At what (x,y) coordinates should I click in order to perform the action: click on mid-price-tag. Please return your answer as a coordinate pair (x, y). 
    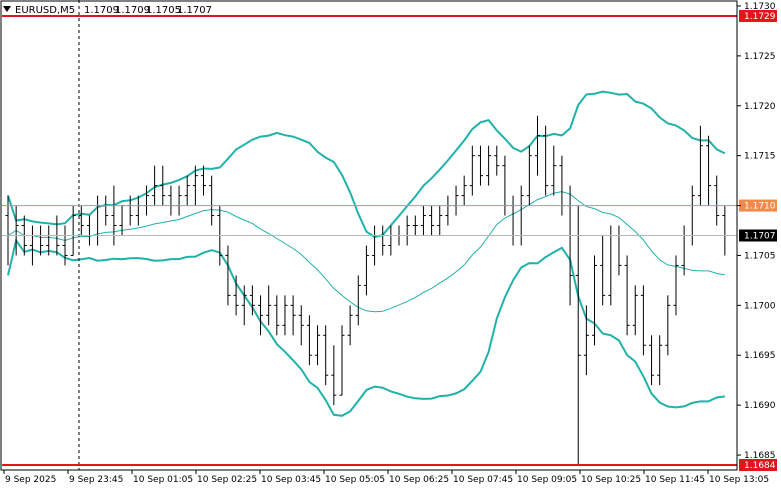
    Looking at the image, I should click on (758, 205).